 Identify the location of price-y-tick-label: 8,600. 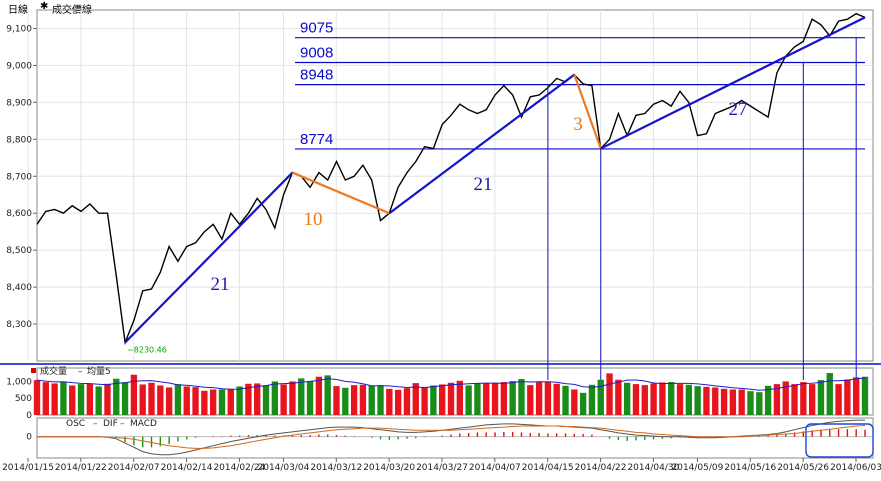
(19, 214).